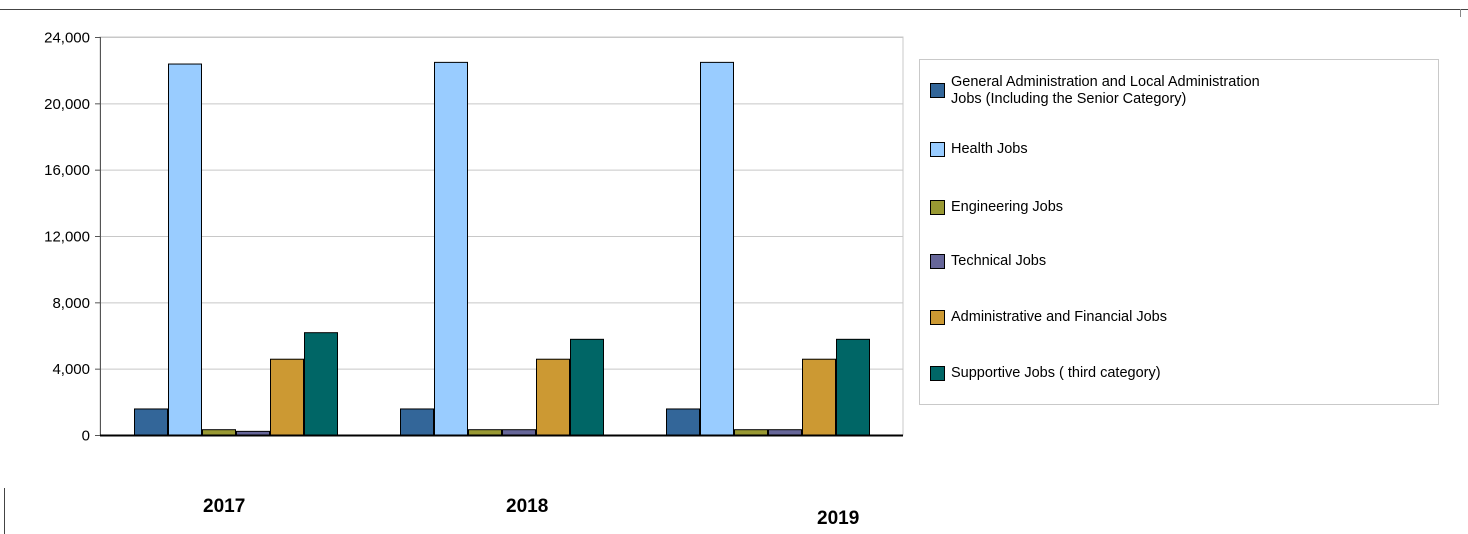 Image resolution: width=1468 pixels, height=534 pixels. I want to click on x-category-label-2018: 2018, so click(527, 506).